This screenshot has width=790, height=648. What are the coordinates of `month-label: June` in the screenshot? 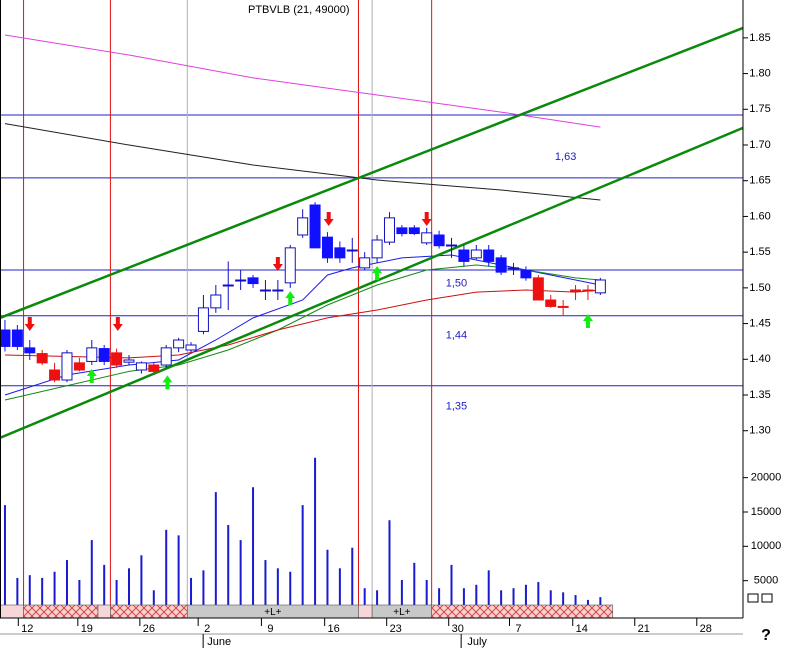 It's located at (219, 642).